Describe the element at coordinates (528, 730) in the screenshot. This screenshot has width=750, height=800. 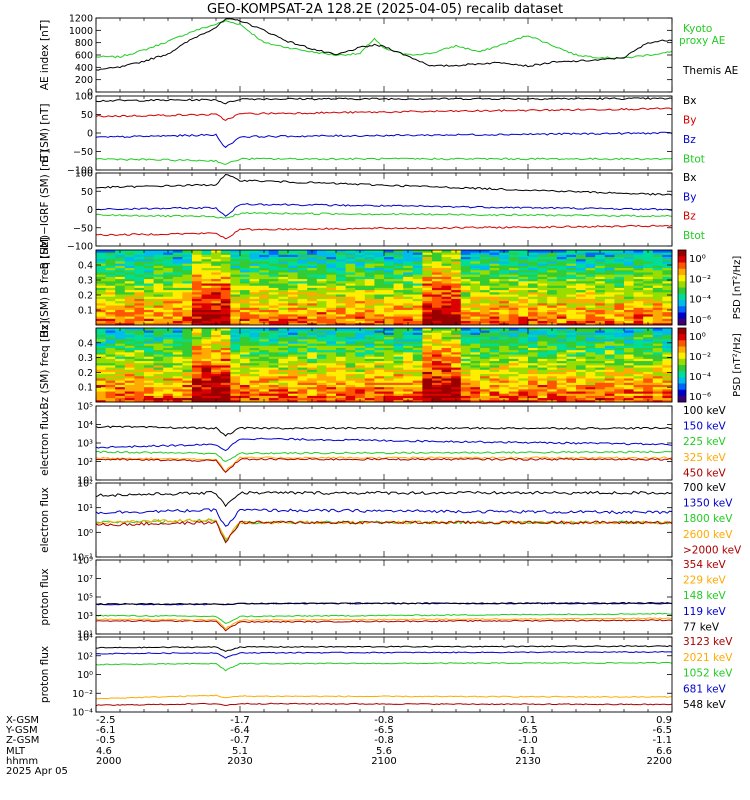
I see `footer-value: -6.5` at that location.